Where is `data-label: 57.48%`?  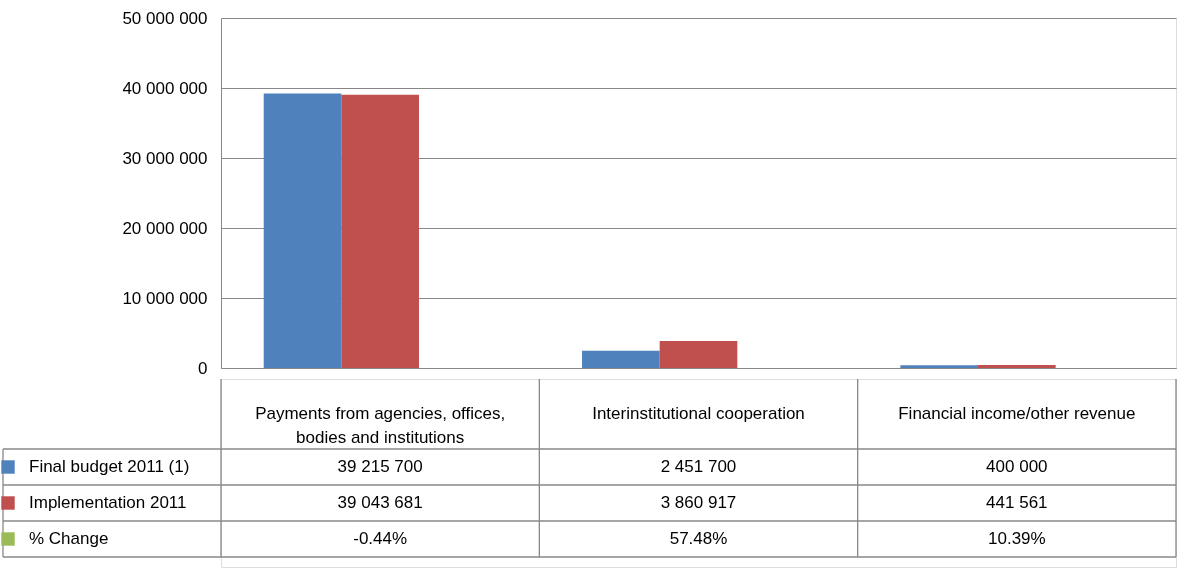 data-label: 57.48% is located at coordinates (698, 538).